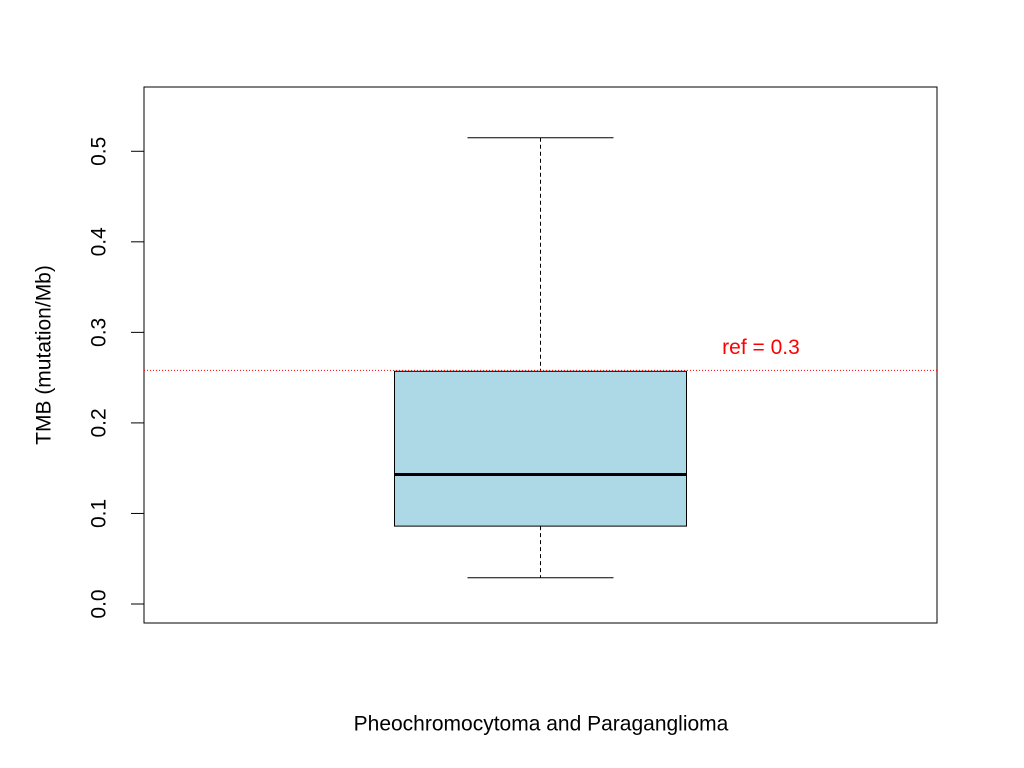 The width and height of the screenshot is (1024, 768). I want to click on y-tick-label: 0.5, so click(99, 151).